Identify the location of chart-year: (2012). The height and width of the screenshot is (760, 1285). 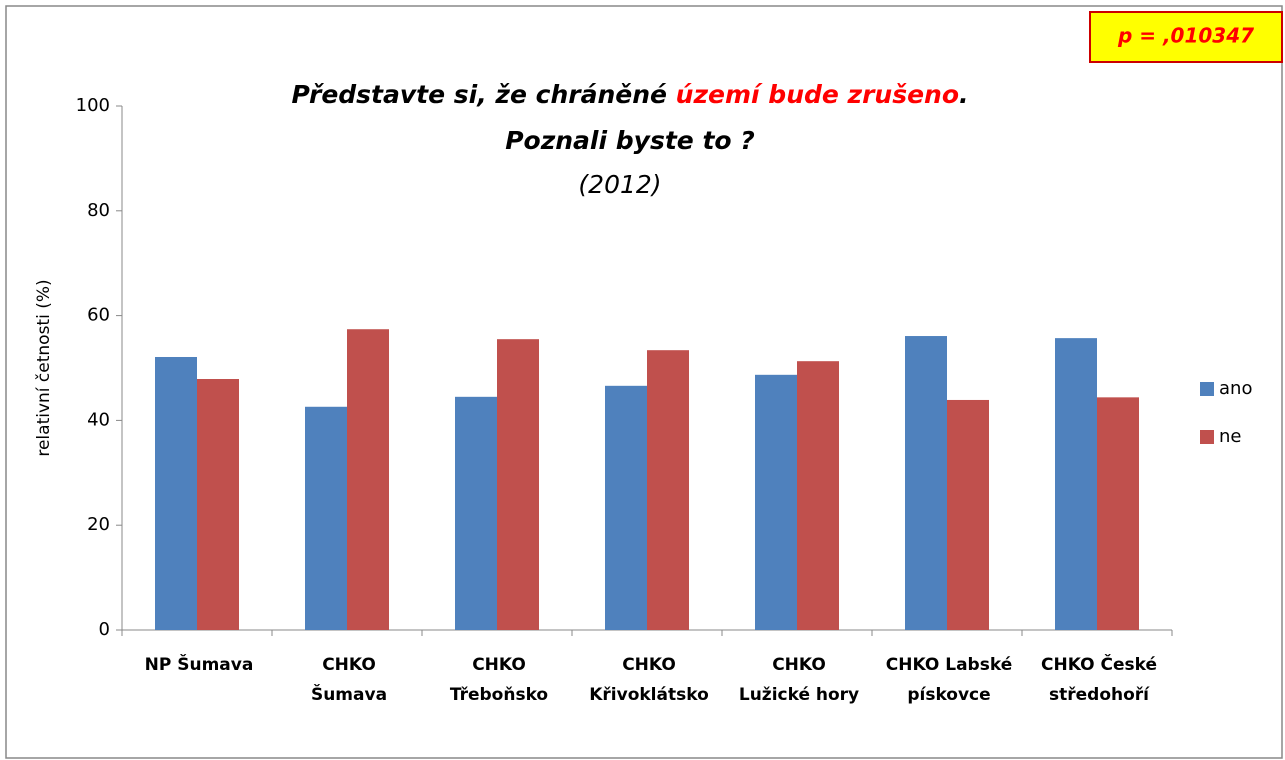
(619, 184).